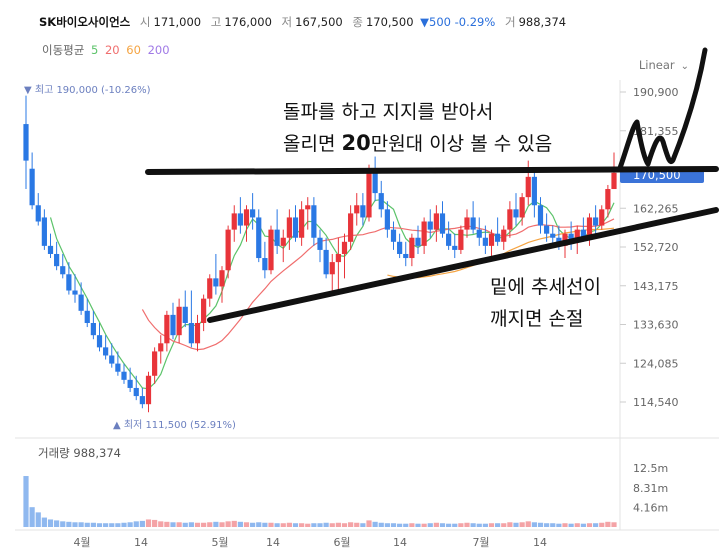 This screenshot has height=553, width=719. I want to click on open-value: 171,000, so click(177, 22).